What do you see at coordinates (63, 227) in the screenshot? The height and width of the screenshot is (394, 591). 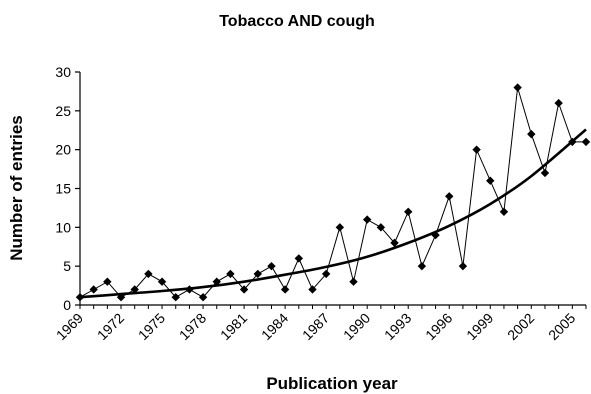 I see `y-tick-label: 10` at bounding box center [63, 227].